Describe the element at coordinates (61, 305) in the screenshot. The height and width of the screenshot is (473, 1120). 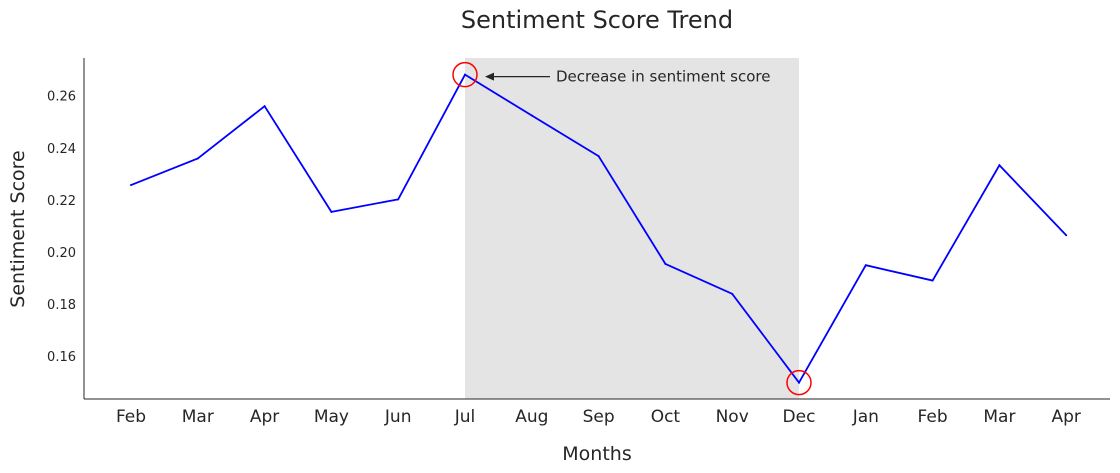
I see `y-tick-label: 0.18` at that location.